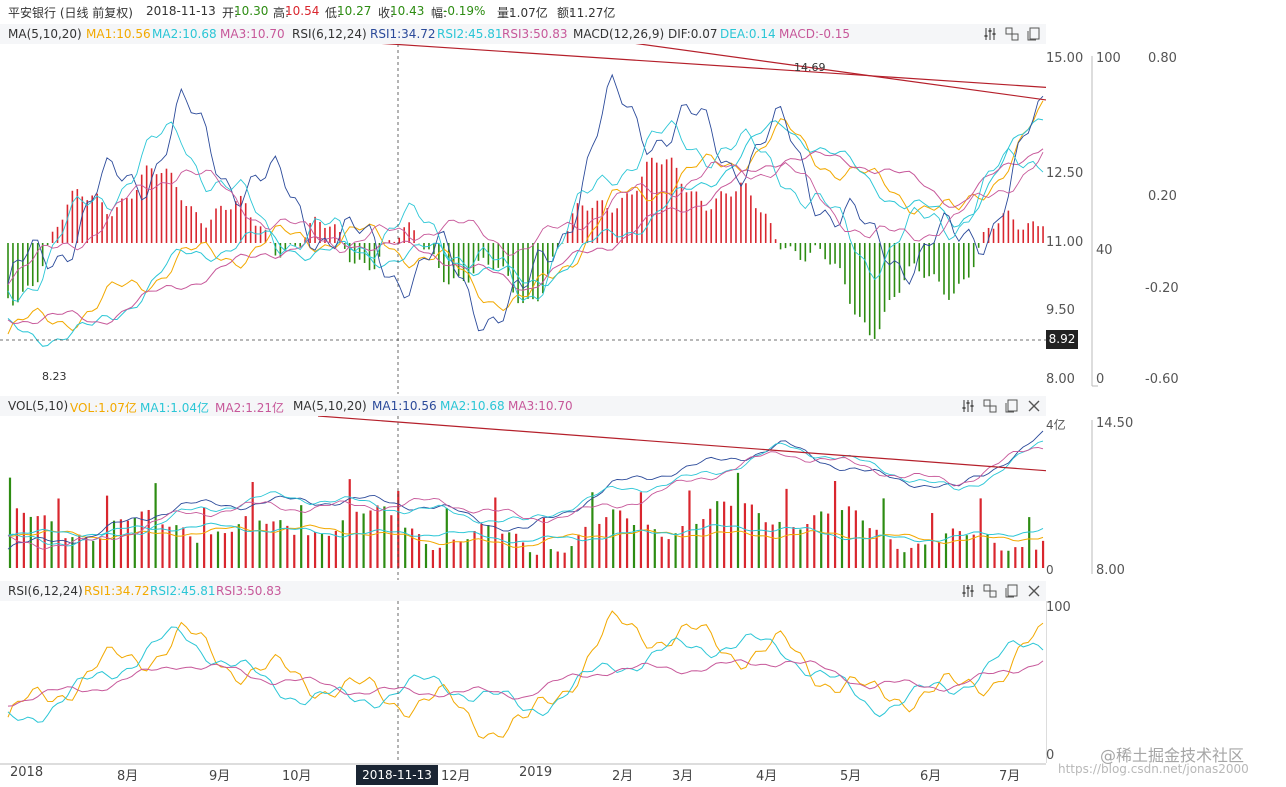  What do you see at coordinates (525, 218) in the screenshot?
I see `overlay-rsi3-line` at bounding box center [525, 218].